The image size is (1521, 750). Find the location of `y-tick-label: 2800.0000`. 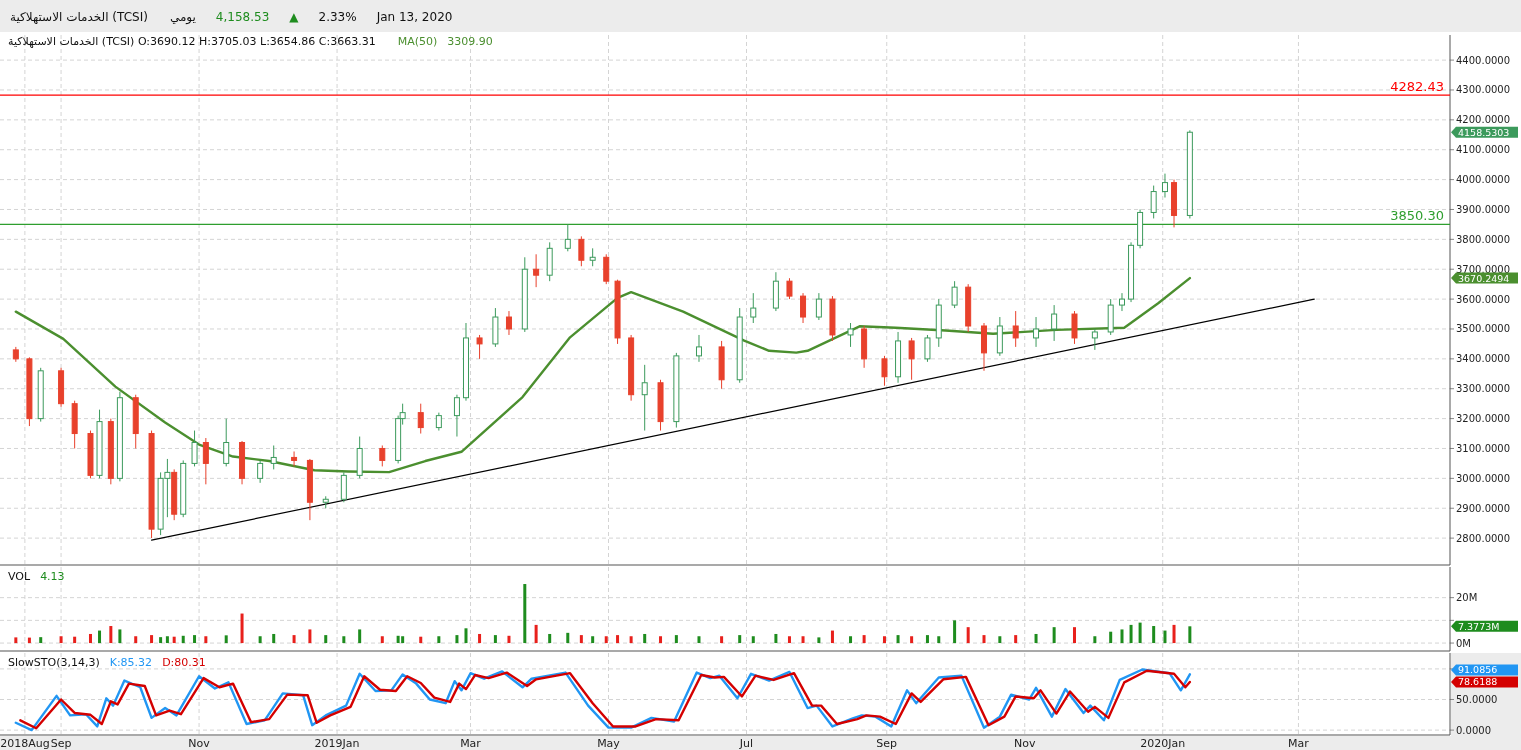

y-tick-label: 2800.0000 is located at coordinates (1483, 538).